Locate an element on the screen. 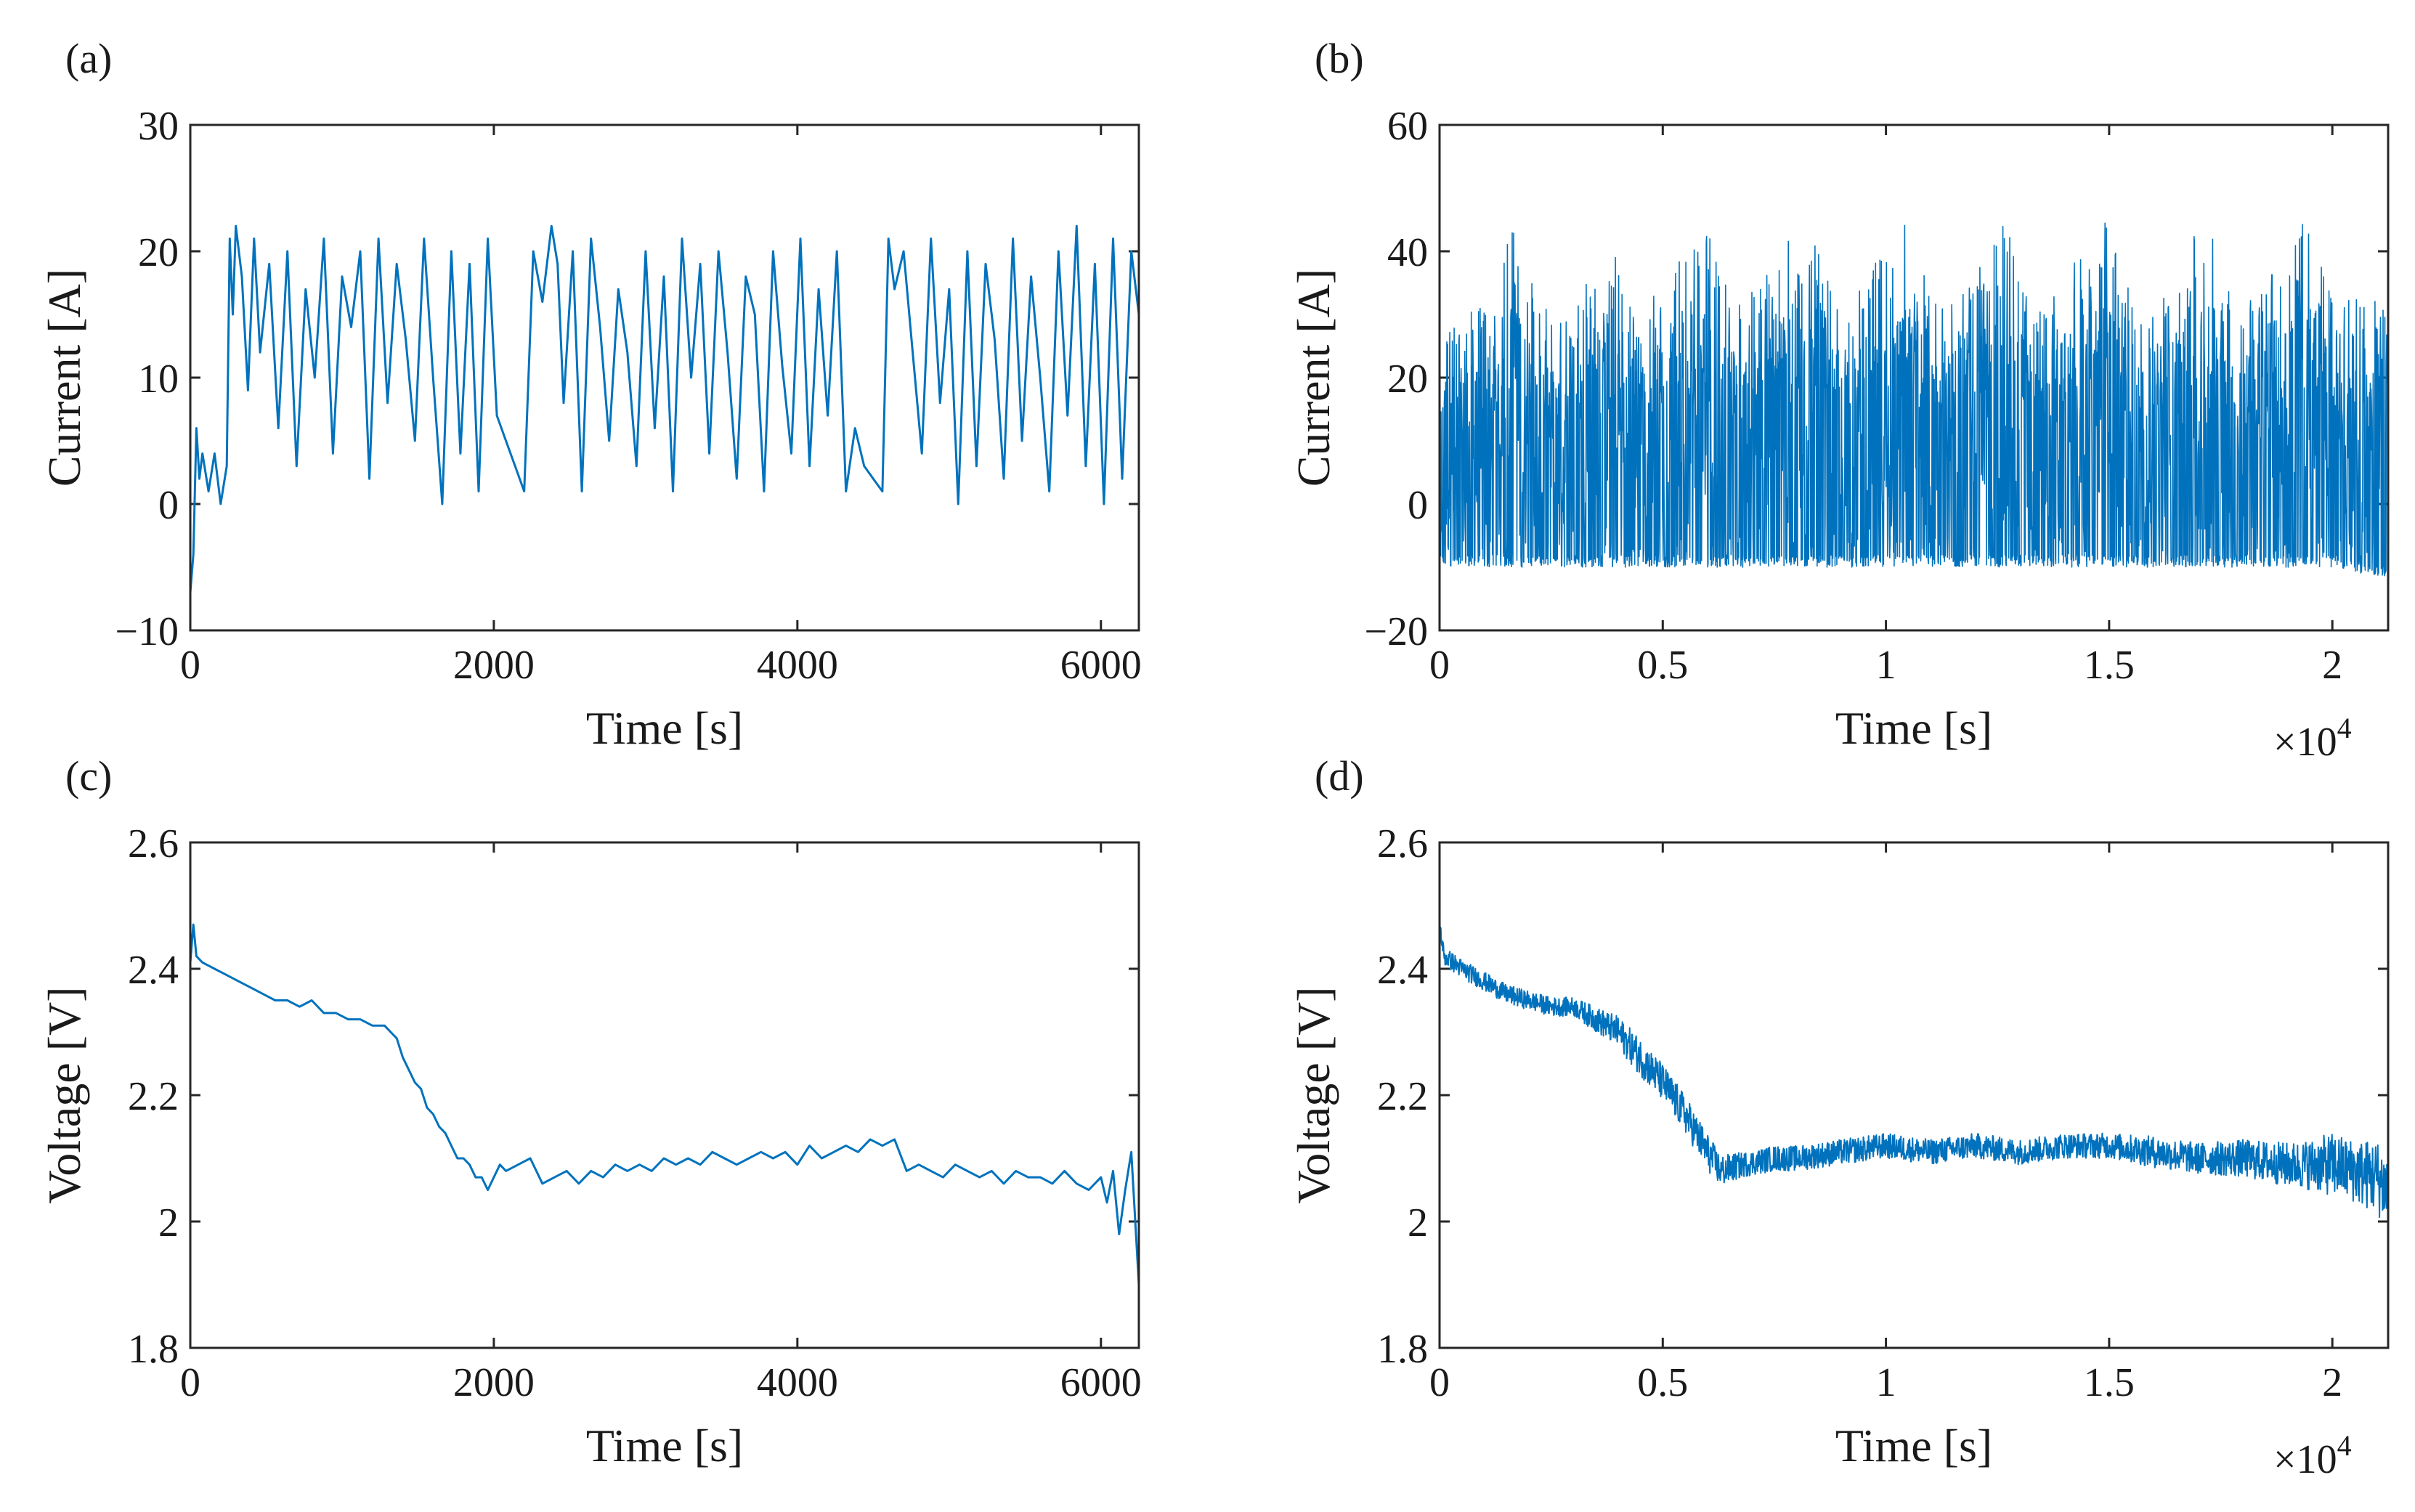 This screenshot has height=1512, width=2415. panel-label: (b) is located at coordinates (1339, 58).